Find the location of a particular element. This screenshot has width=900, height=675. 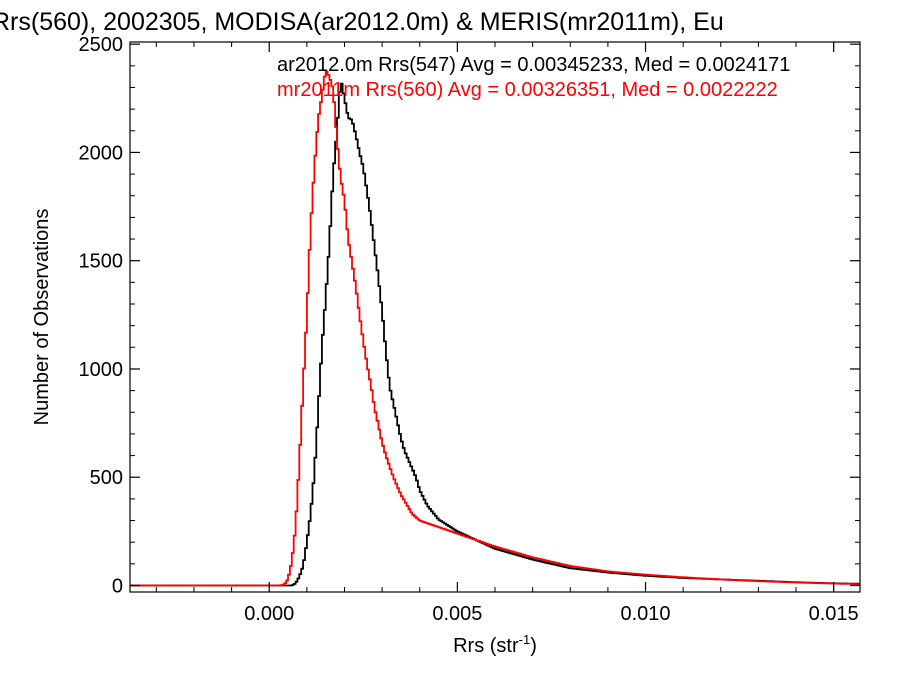

x-axis-label-close: ) is located at coordinates (533, 646).